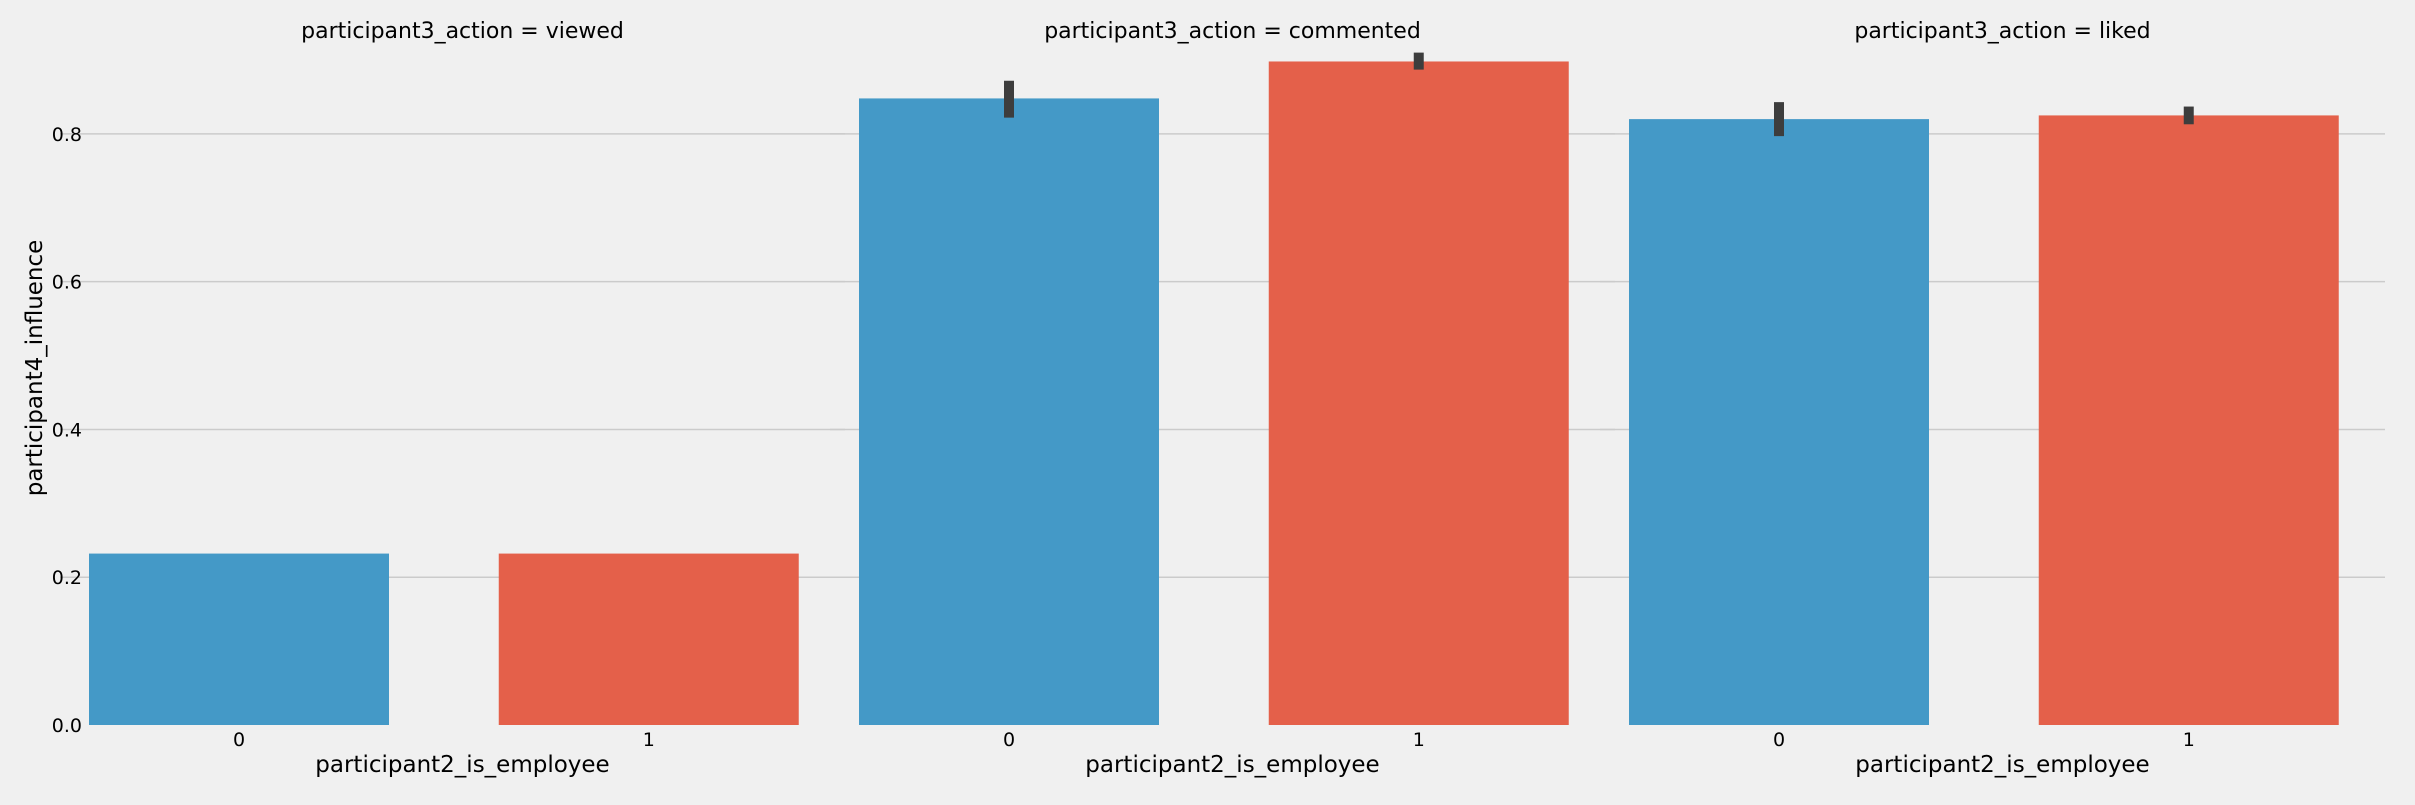 This screenshot has width=2415, height=805. Describe the element at coordinates (2002, 31) in the screenshot. I see `facet-title: participant3_action = liked` at that location.